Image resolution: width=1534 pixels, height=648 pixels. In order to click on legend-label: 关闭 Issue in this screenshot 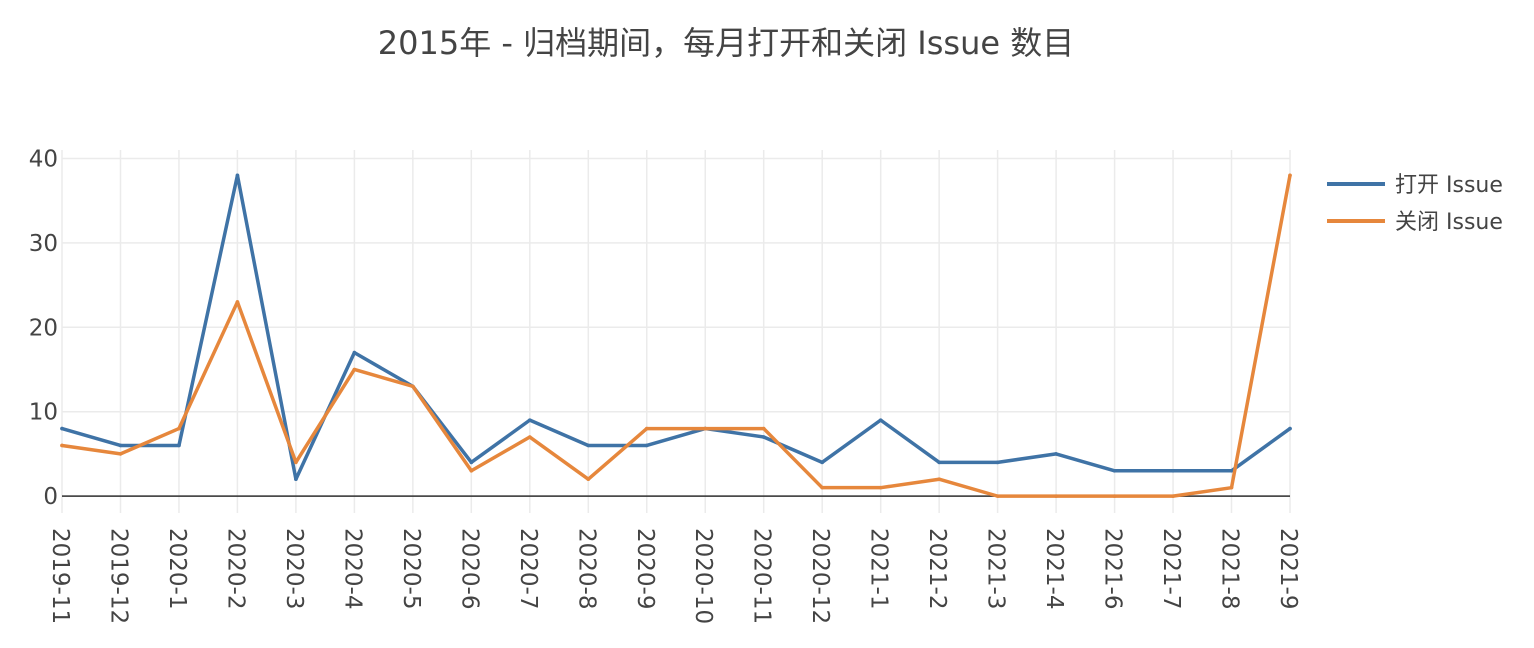, I will do `click(1449, 222)`.